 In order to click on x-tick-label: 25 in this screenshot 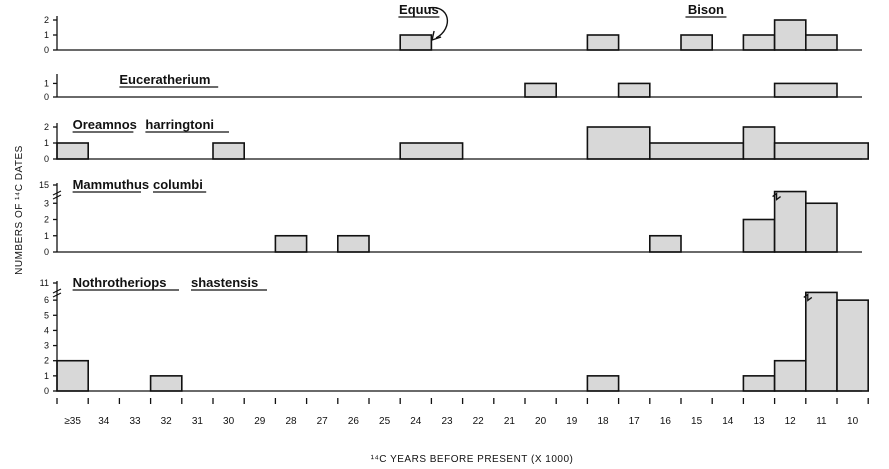, I will do `click(385, 421)`.